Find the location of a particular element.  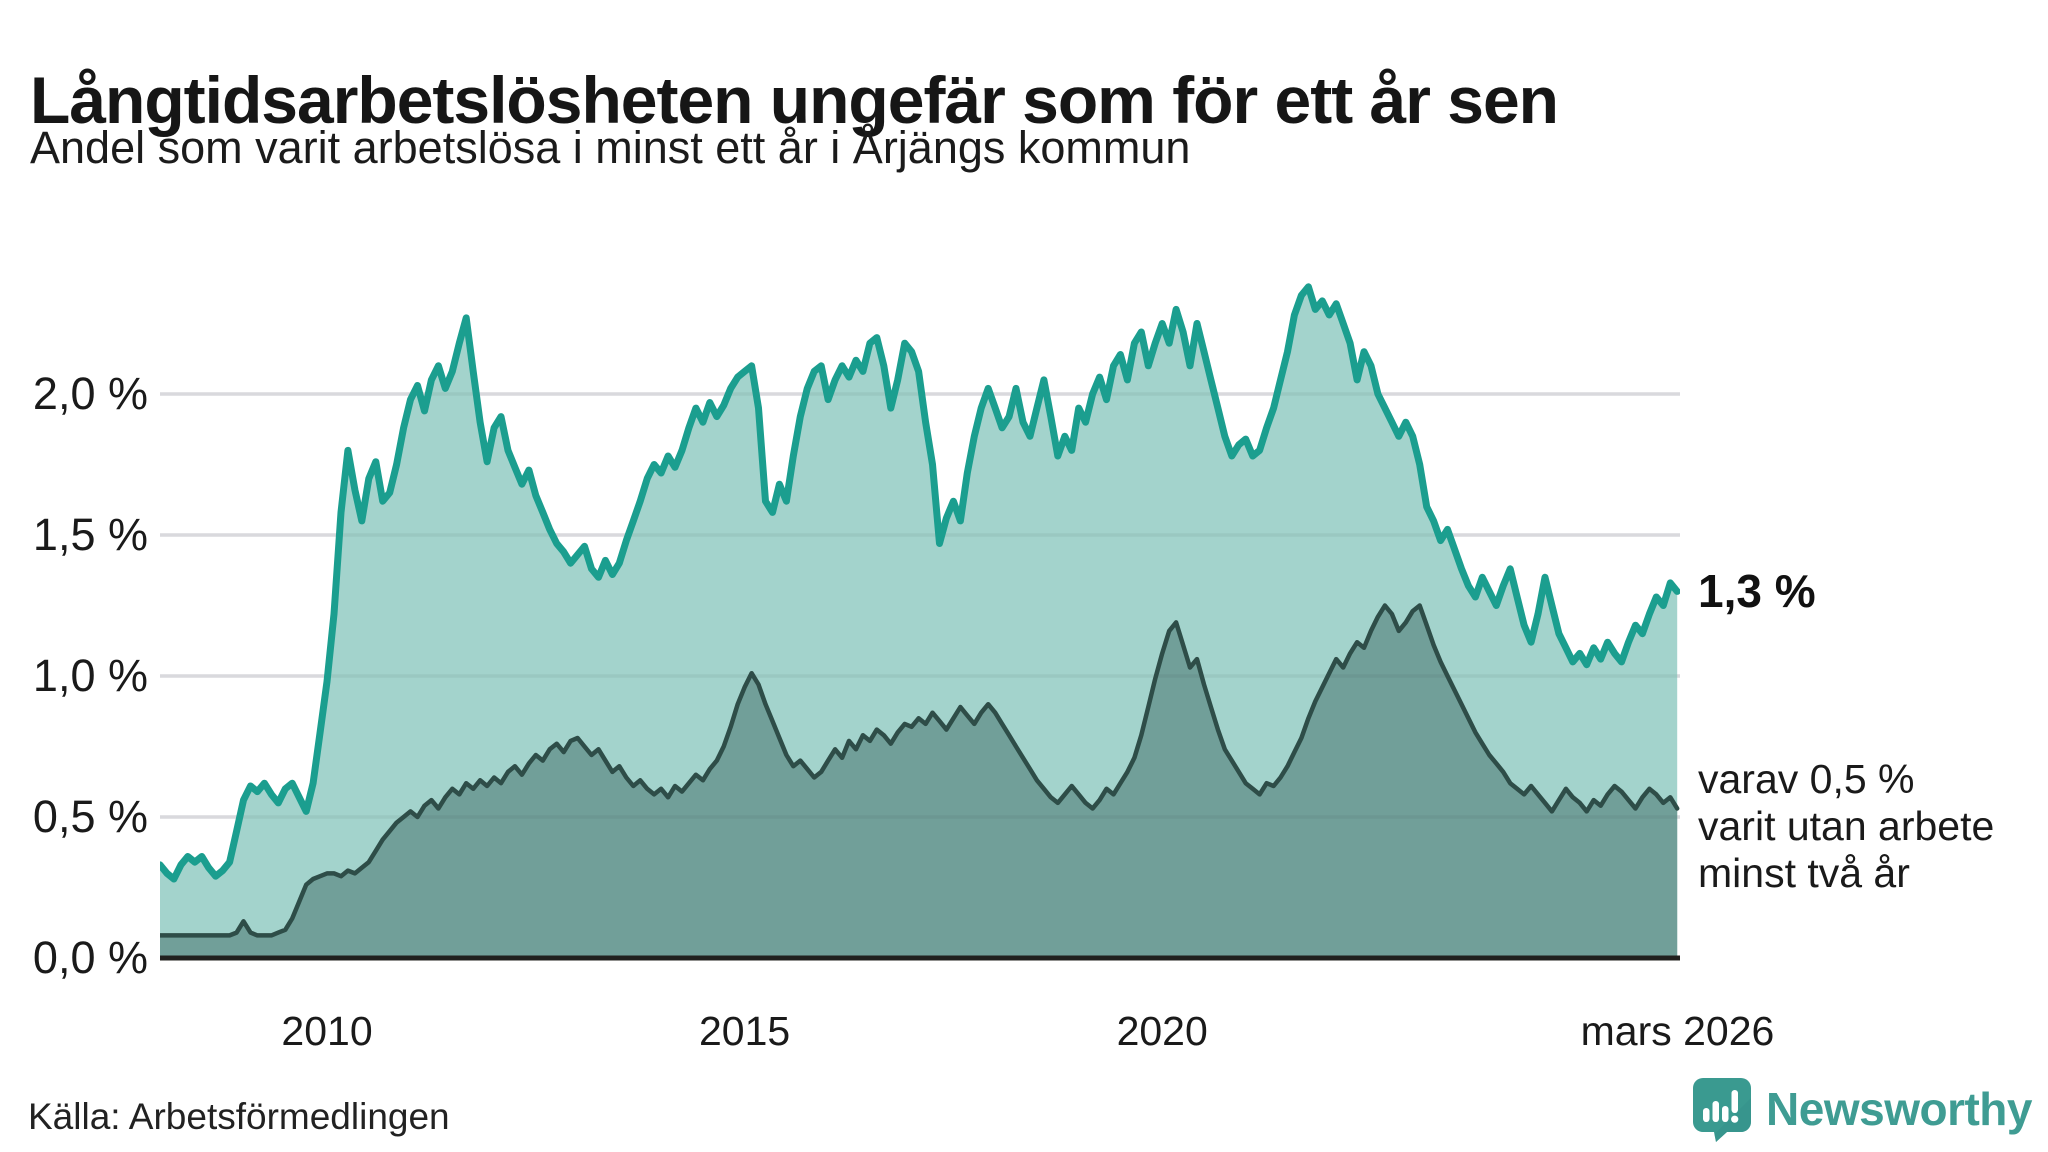

newsworthy-bubble-icon is located at coordinates (1722, 1110).